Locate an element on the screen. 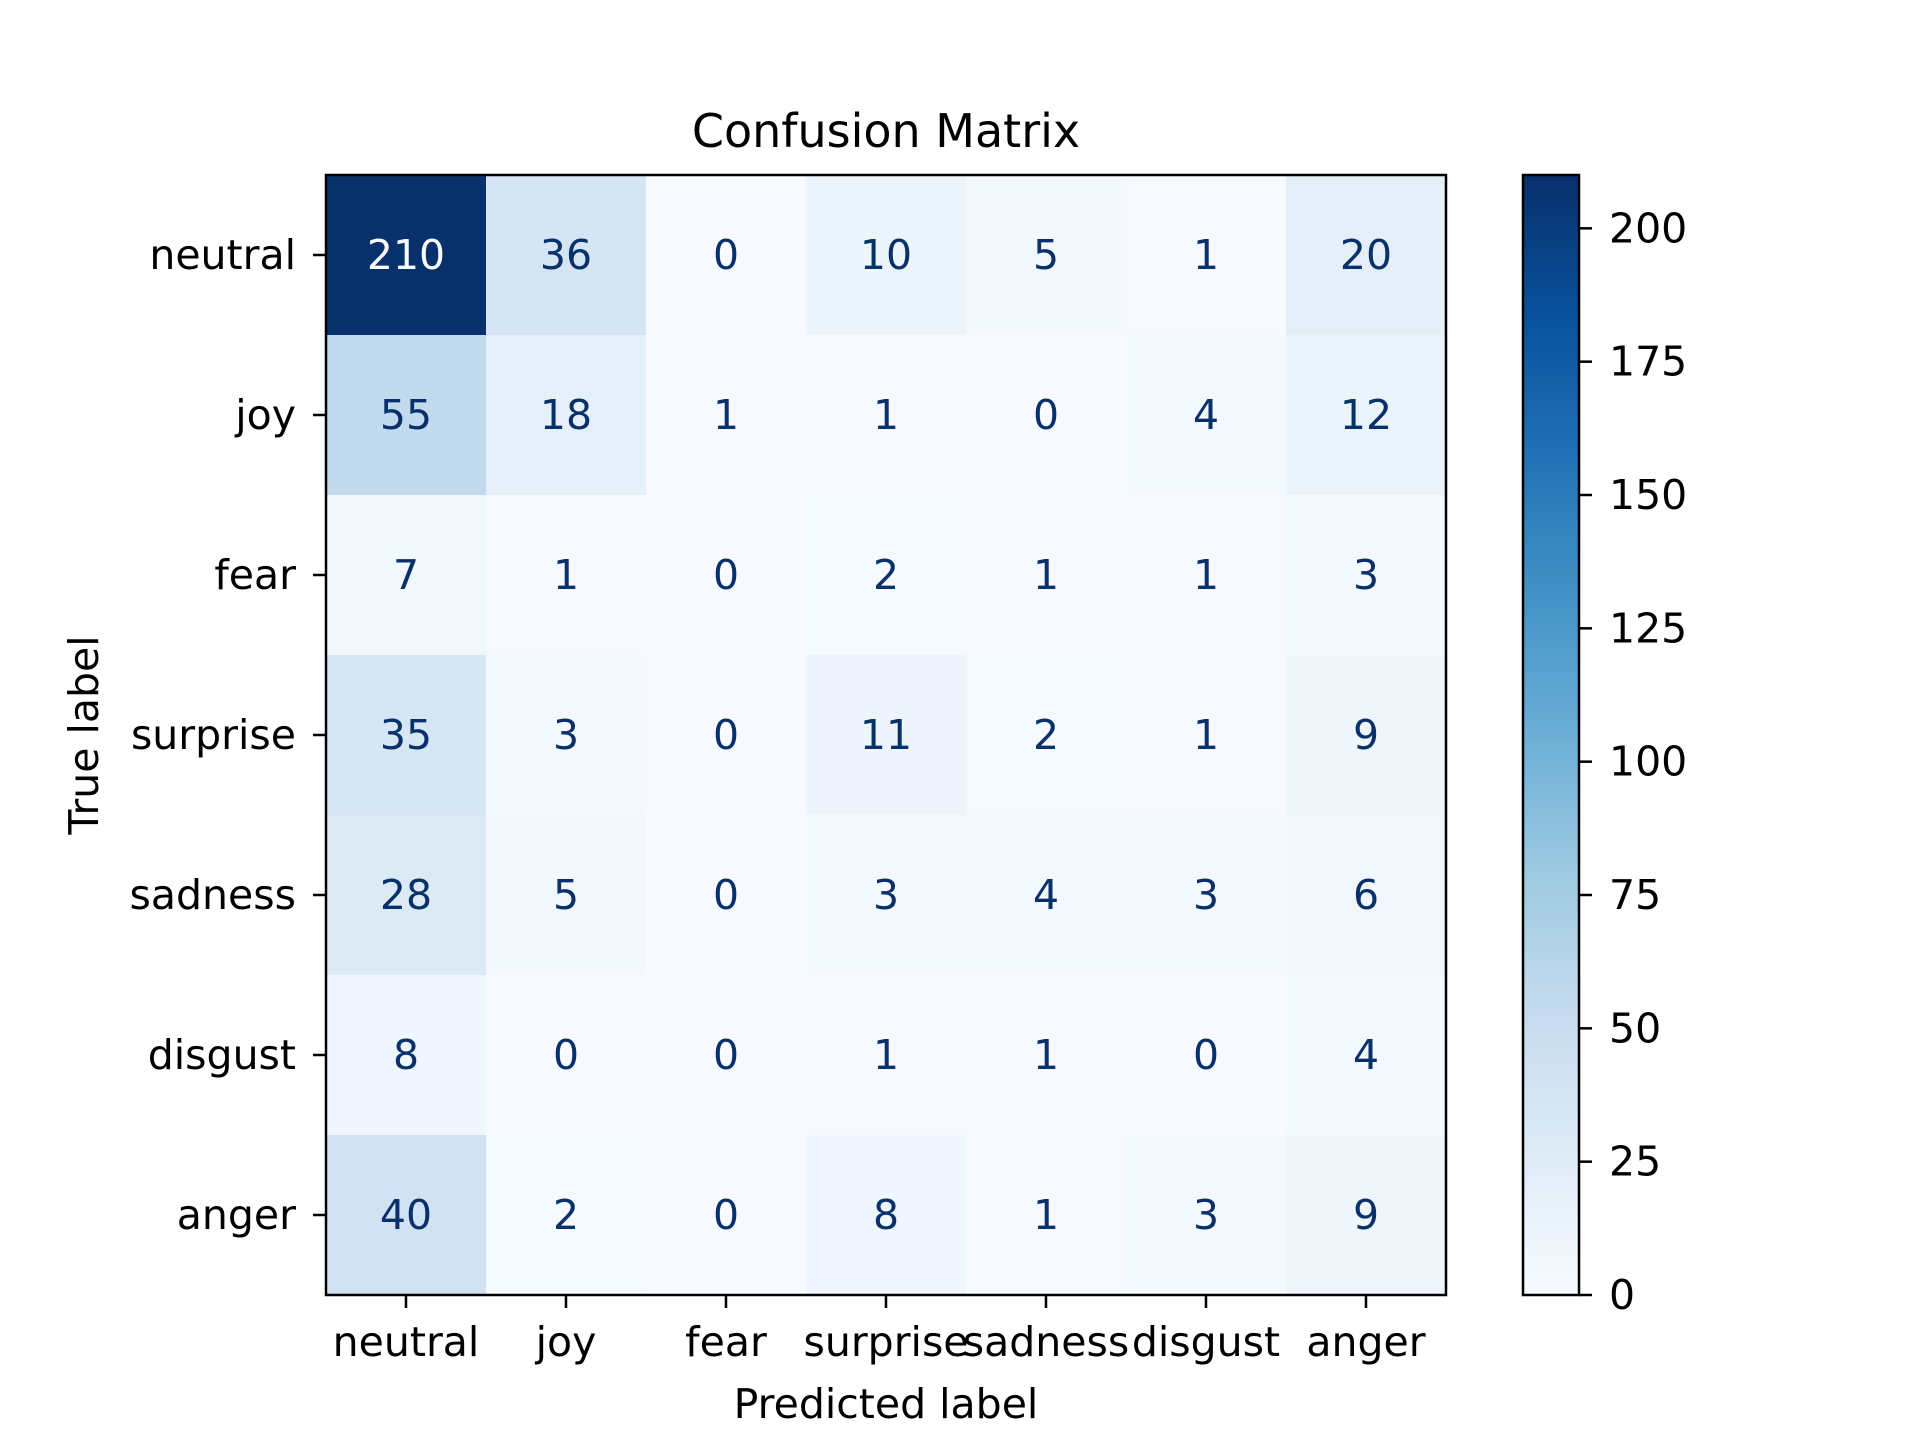 The width and height of the screenshot is (1920, 1440). colorbar-tick-label: 125 is located at coordinates (1648, 628).